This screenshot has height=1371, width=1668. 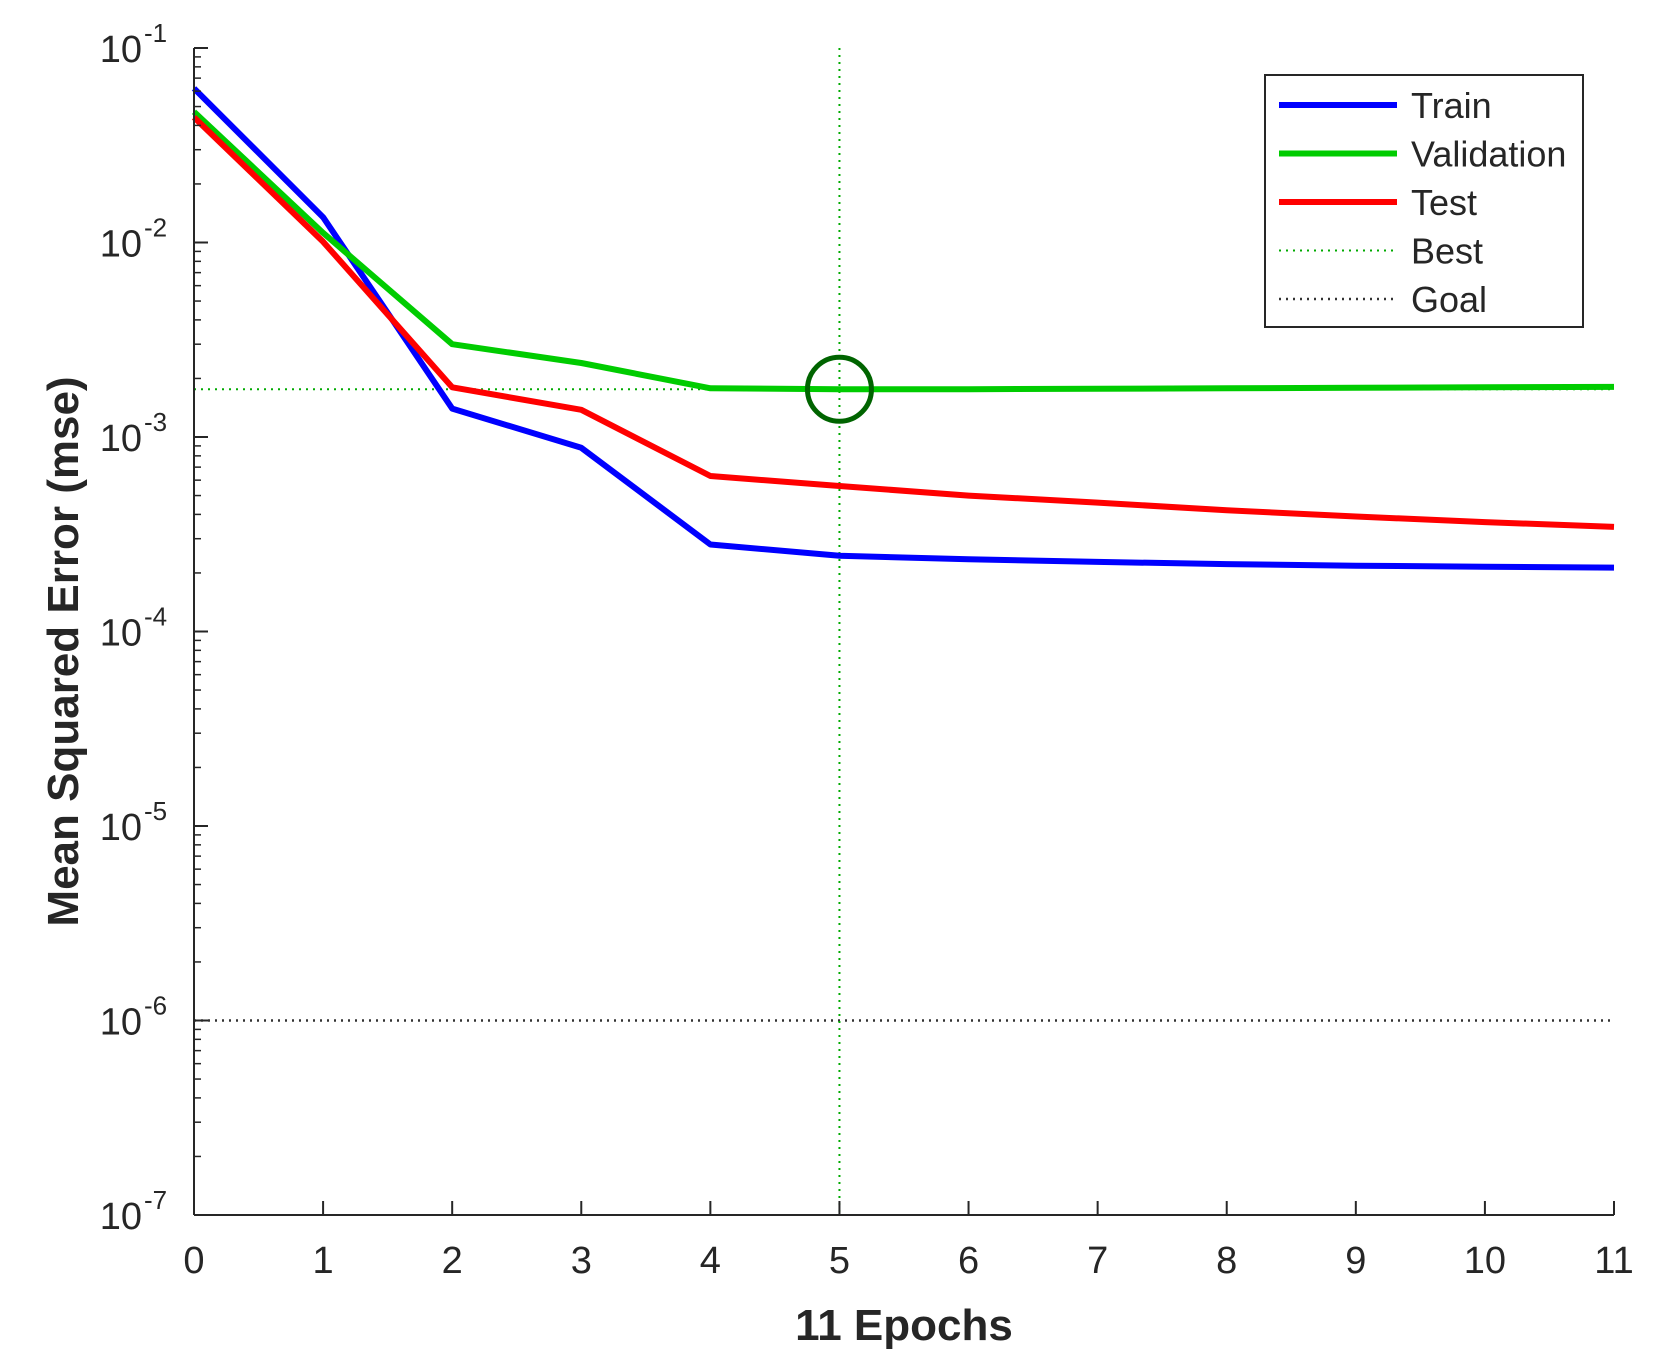 What do you see at coordinates (839, 389) in the screenshot?
I see `best-marker` at bounding box center [839, 389].